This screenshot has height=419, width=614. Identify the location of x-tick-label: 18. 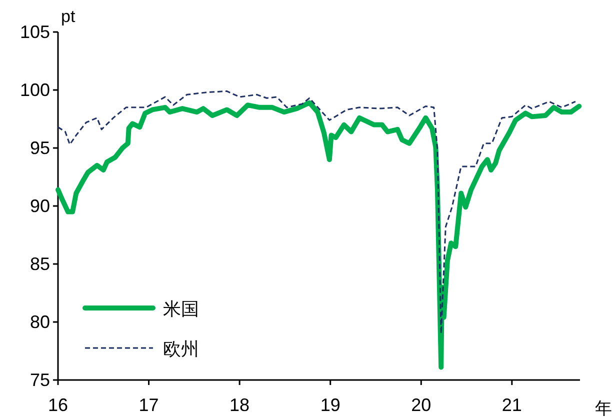
(240, 405).